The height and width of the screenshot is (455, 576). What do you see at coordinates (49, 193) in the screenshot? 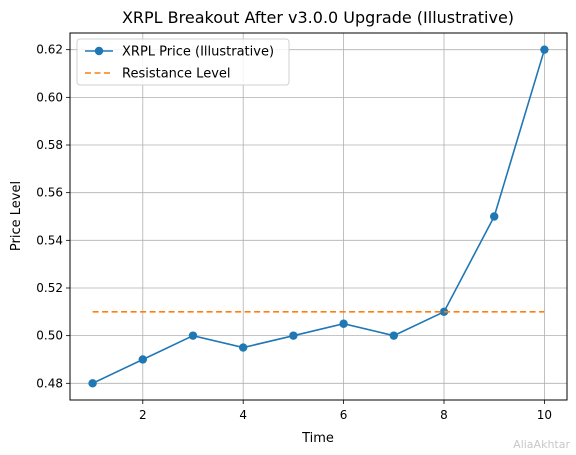
I see `y-tick-label: 0.56` at bounding box center [49, 193].